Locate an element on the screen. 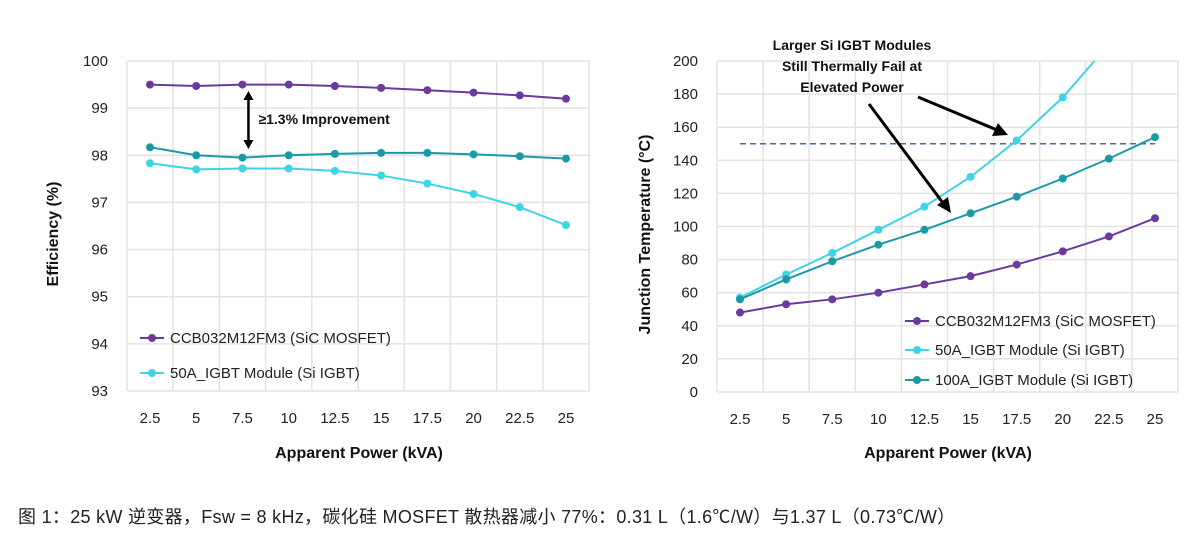 Image resolution: width=1200 pixels, height=559 pixels. y-axis-label: Junction Temperature (°C) is located at coordinates (645, 235).